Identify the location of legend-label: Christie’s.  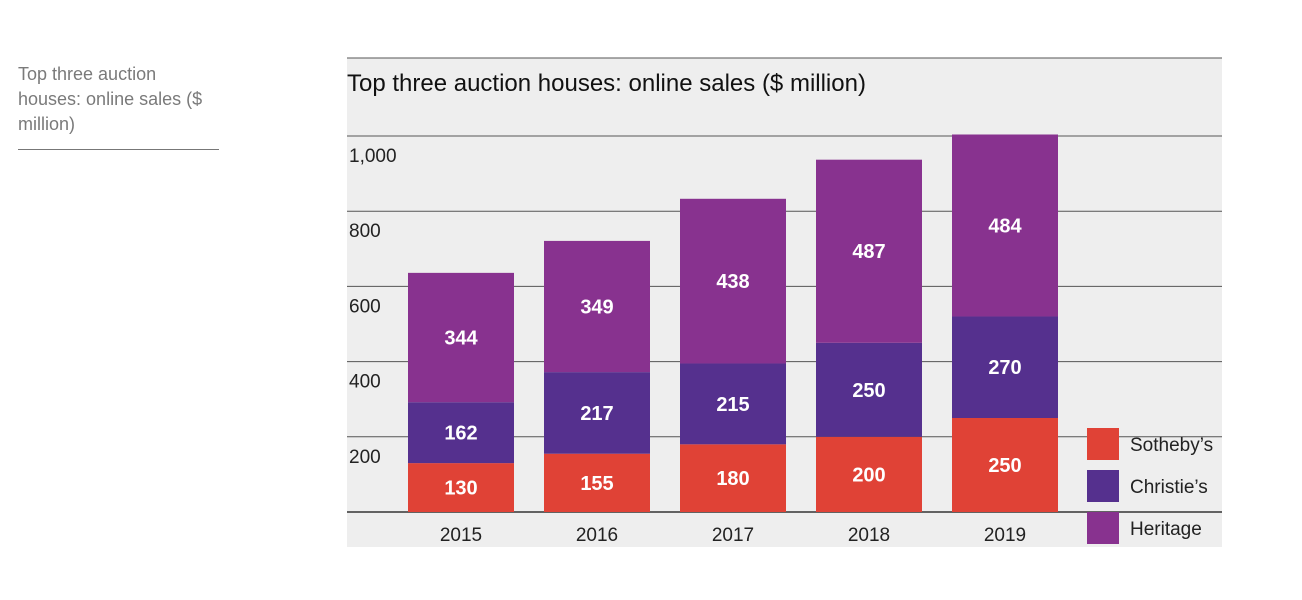
(1169, 487).